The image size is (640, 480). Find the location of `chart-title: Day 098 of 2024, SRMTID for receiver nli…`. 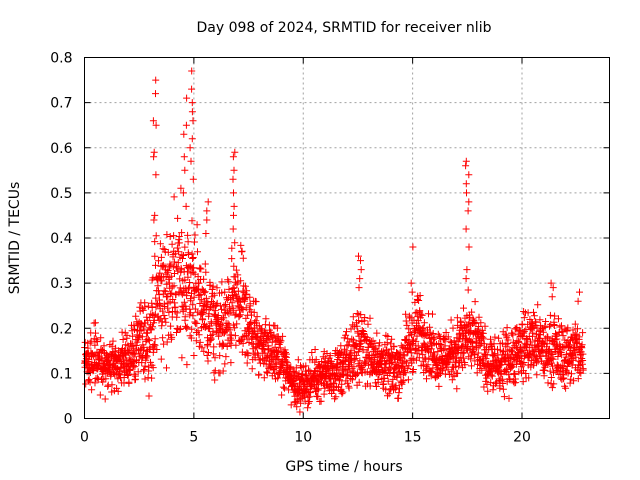

chart-title: Day 098 of 2024, SRMTID for receiver nli… is located at coordinates (344, 28).